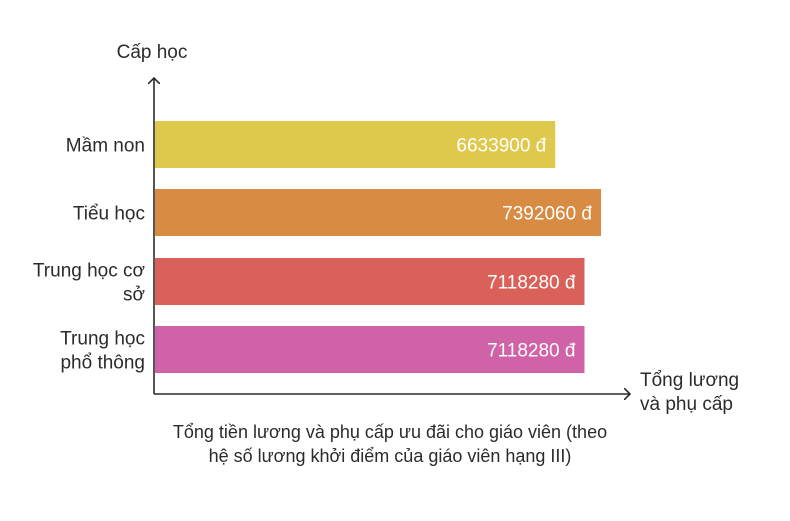 The width and height of the screenshot is (790, 521). Describe the element at coordinates (531, 283) in the screenshot. I see `bar-value-label-2: 7118280 đ` at that location.